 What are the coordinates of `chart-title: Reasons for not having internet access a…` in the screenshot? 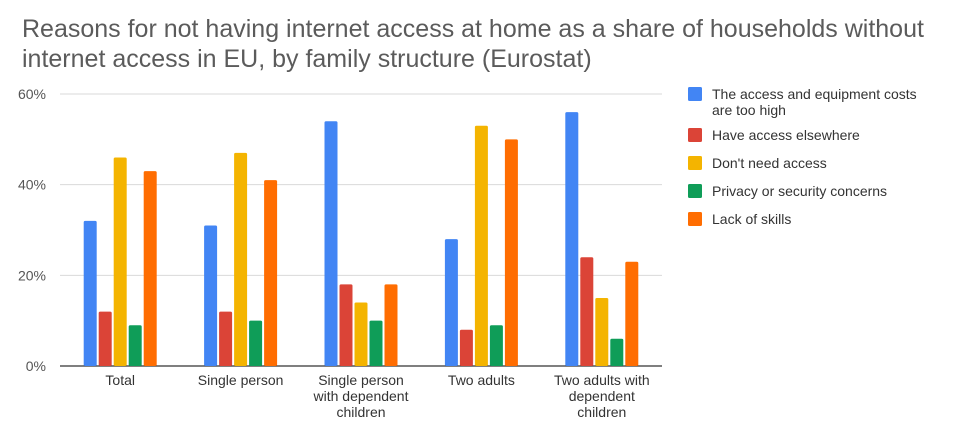 It's located at (473, 44).